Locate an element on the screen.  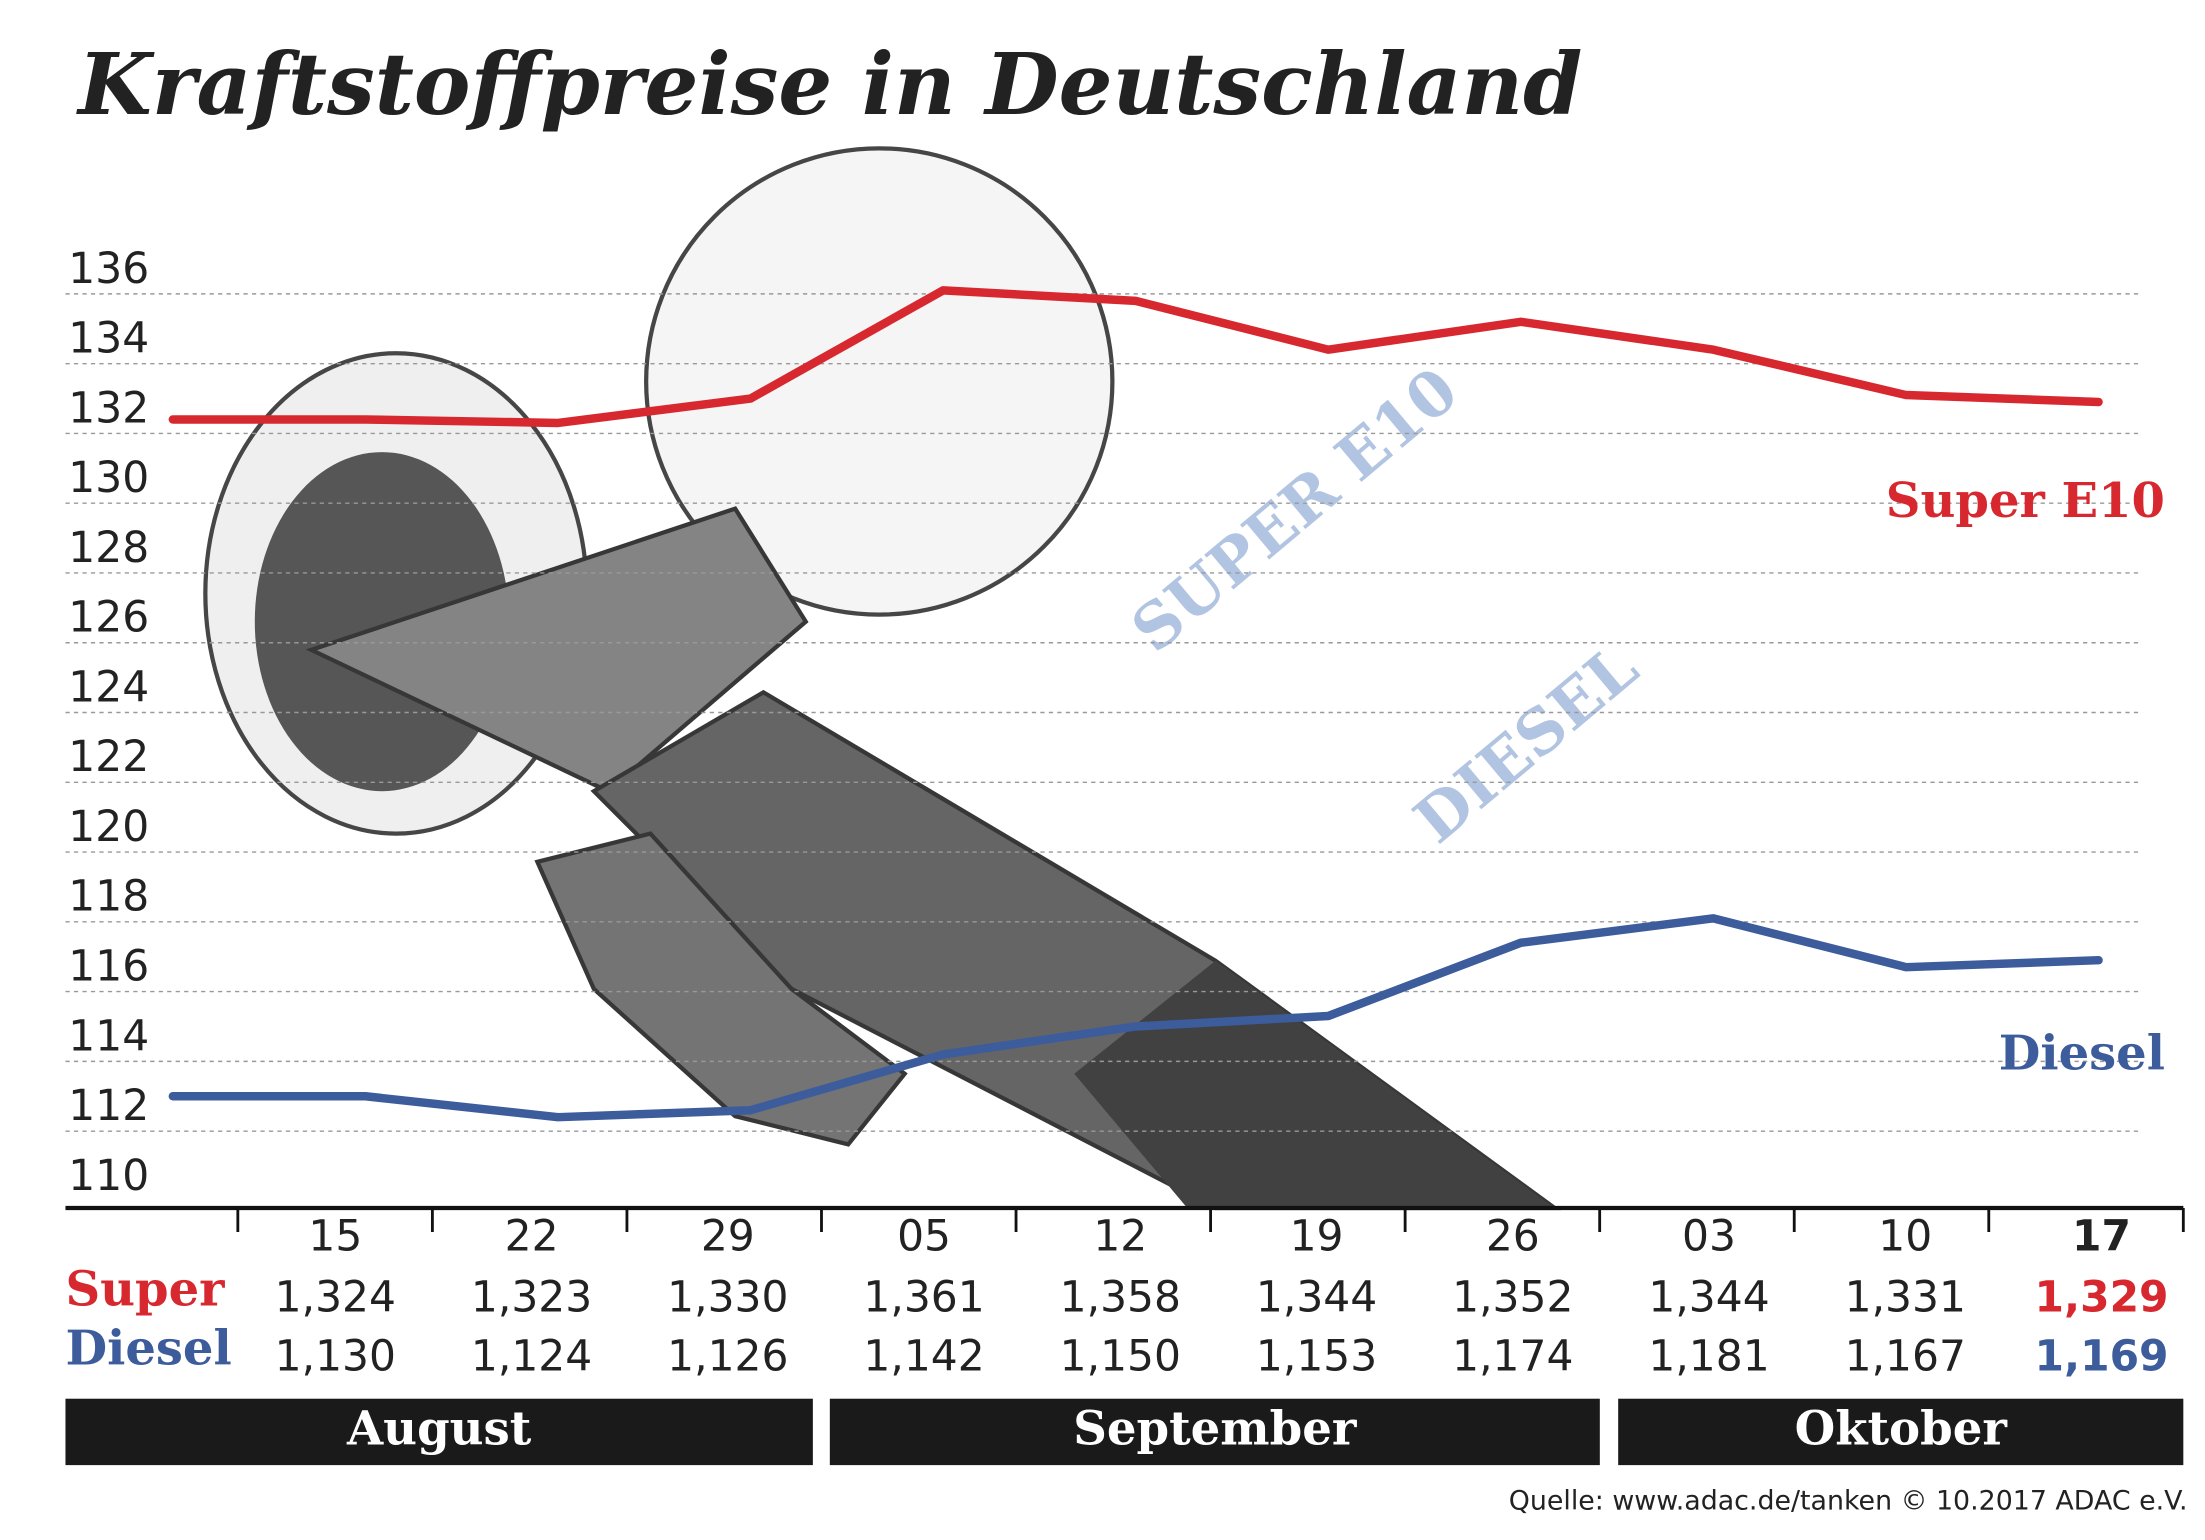
x-tick-label: 05 is located at coordinates (924, 1236).